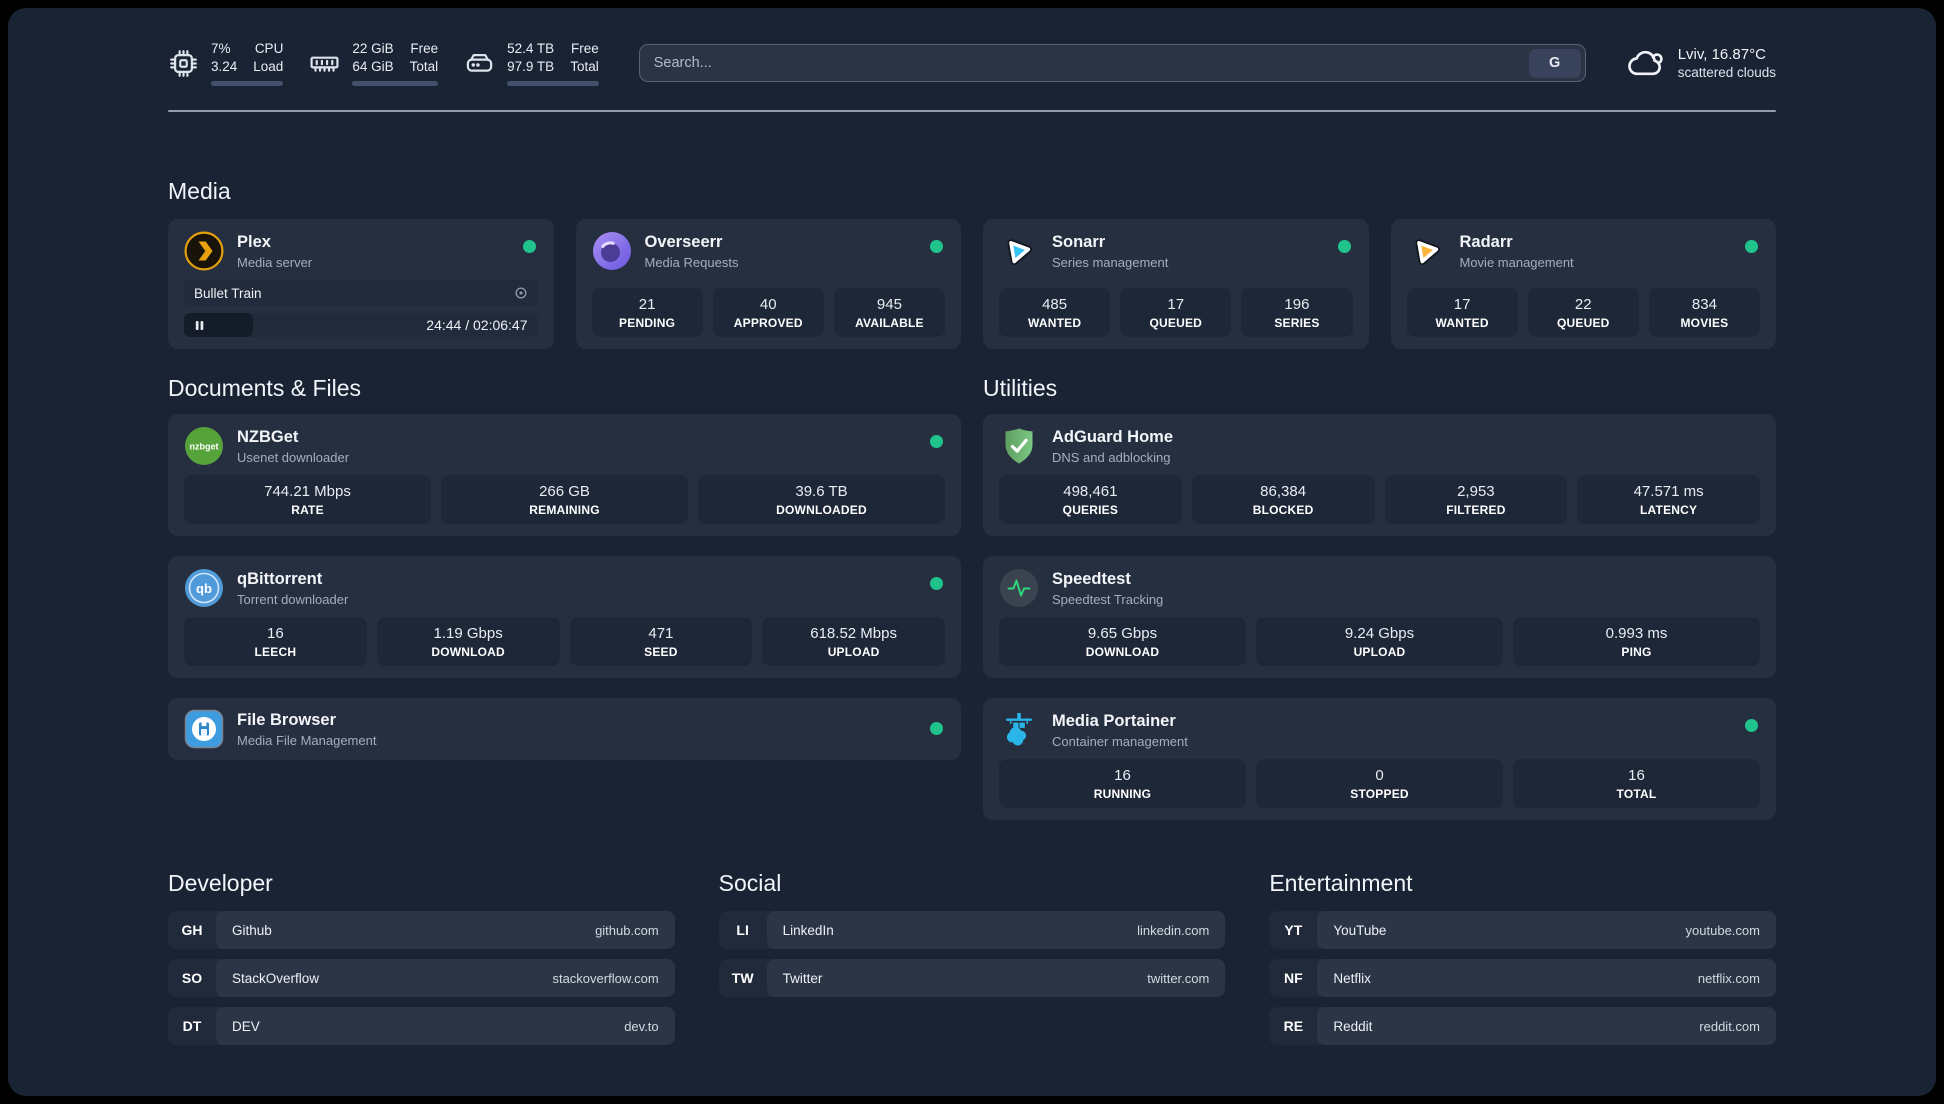 This screenshot has height=1104, width=1944. What do you see at coordinates (276, 978) in the screenshot?
I see `bookmark-name: StackOverflow` at bounding box center [276, 978].